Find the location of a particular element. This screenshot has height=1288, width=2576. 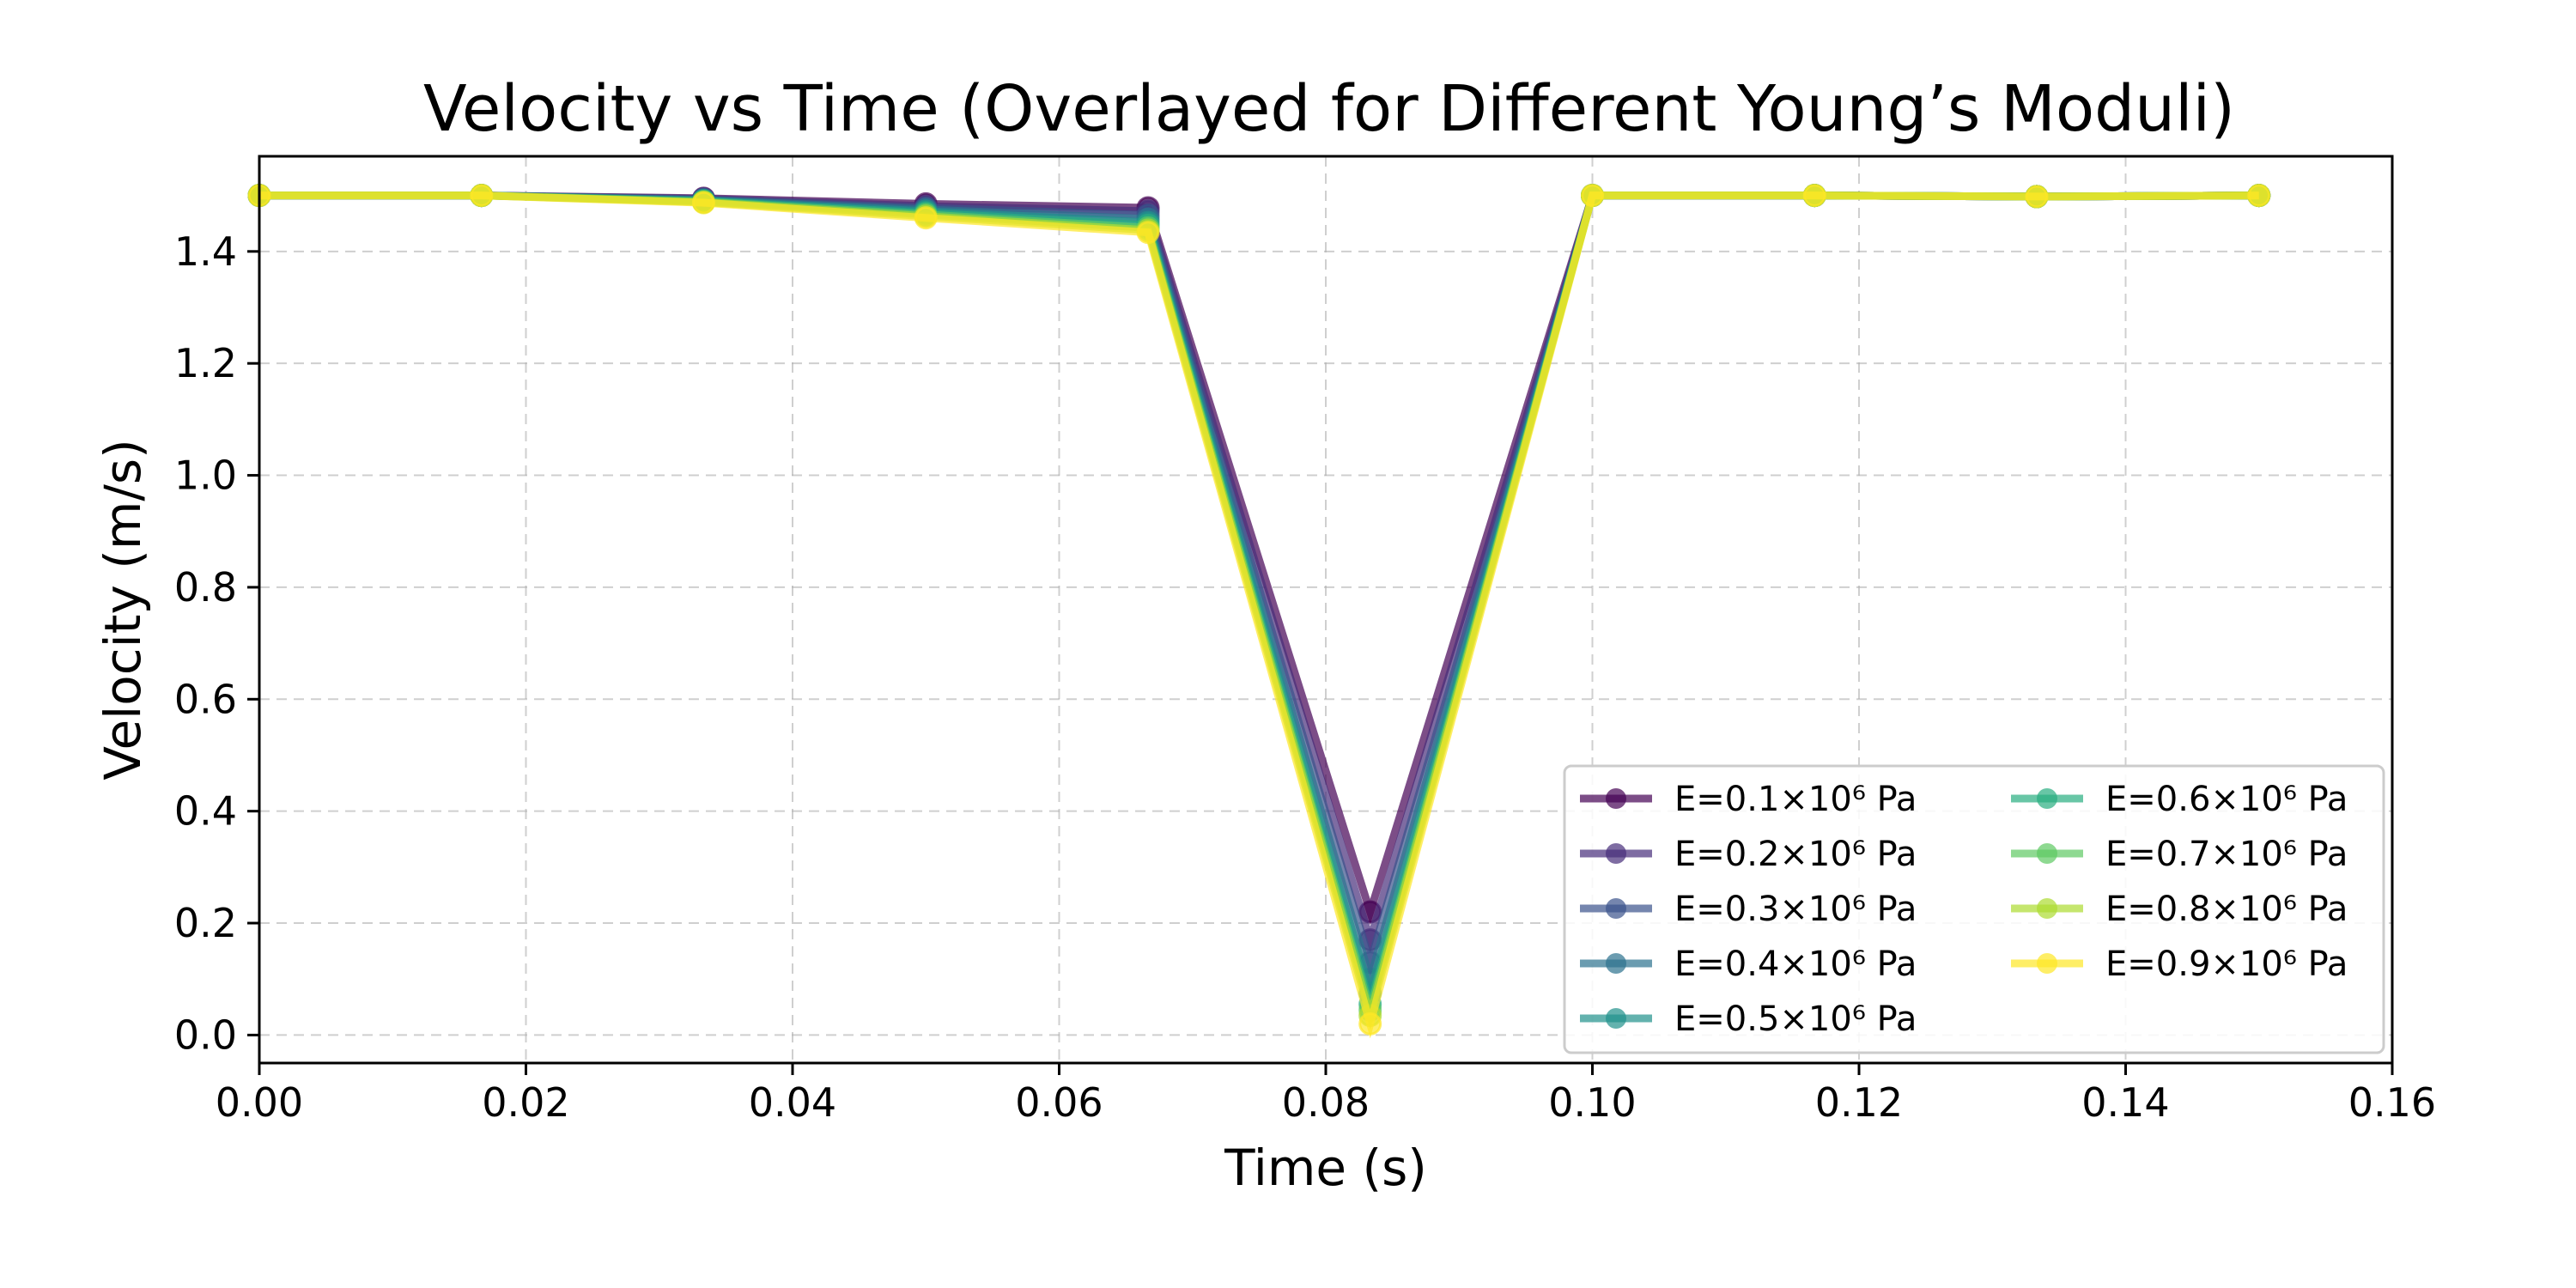

y-tick-label: 0.6 is located at coordinates (206, 699).